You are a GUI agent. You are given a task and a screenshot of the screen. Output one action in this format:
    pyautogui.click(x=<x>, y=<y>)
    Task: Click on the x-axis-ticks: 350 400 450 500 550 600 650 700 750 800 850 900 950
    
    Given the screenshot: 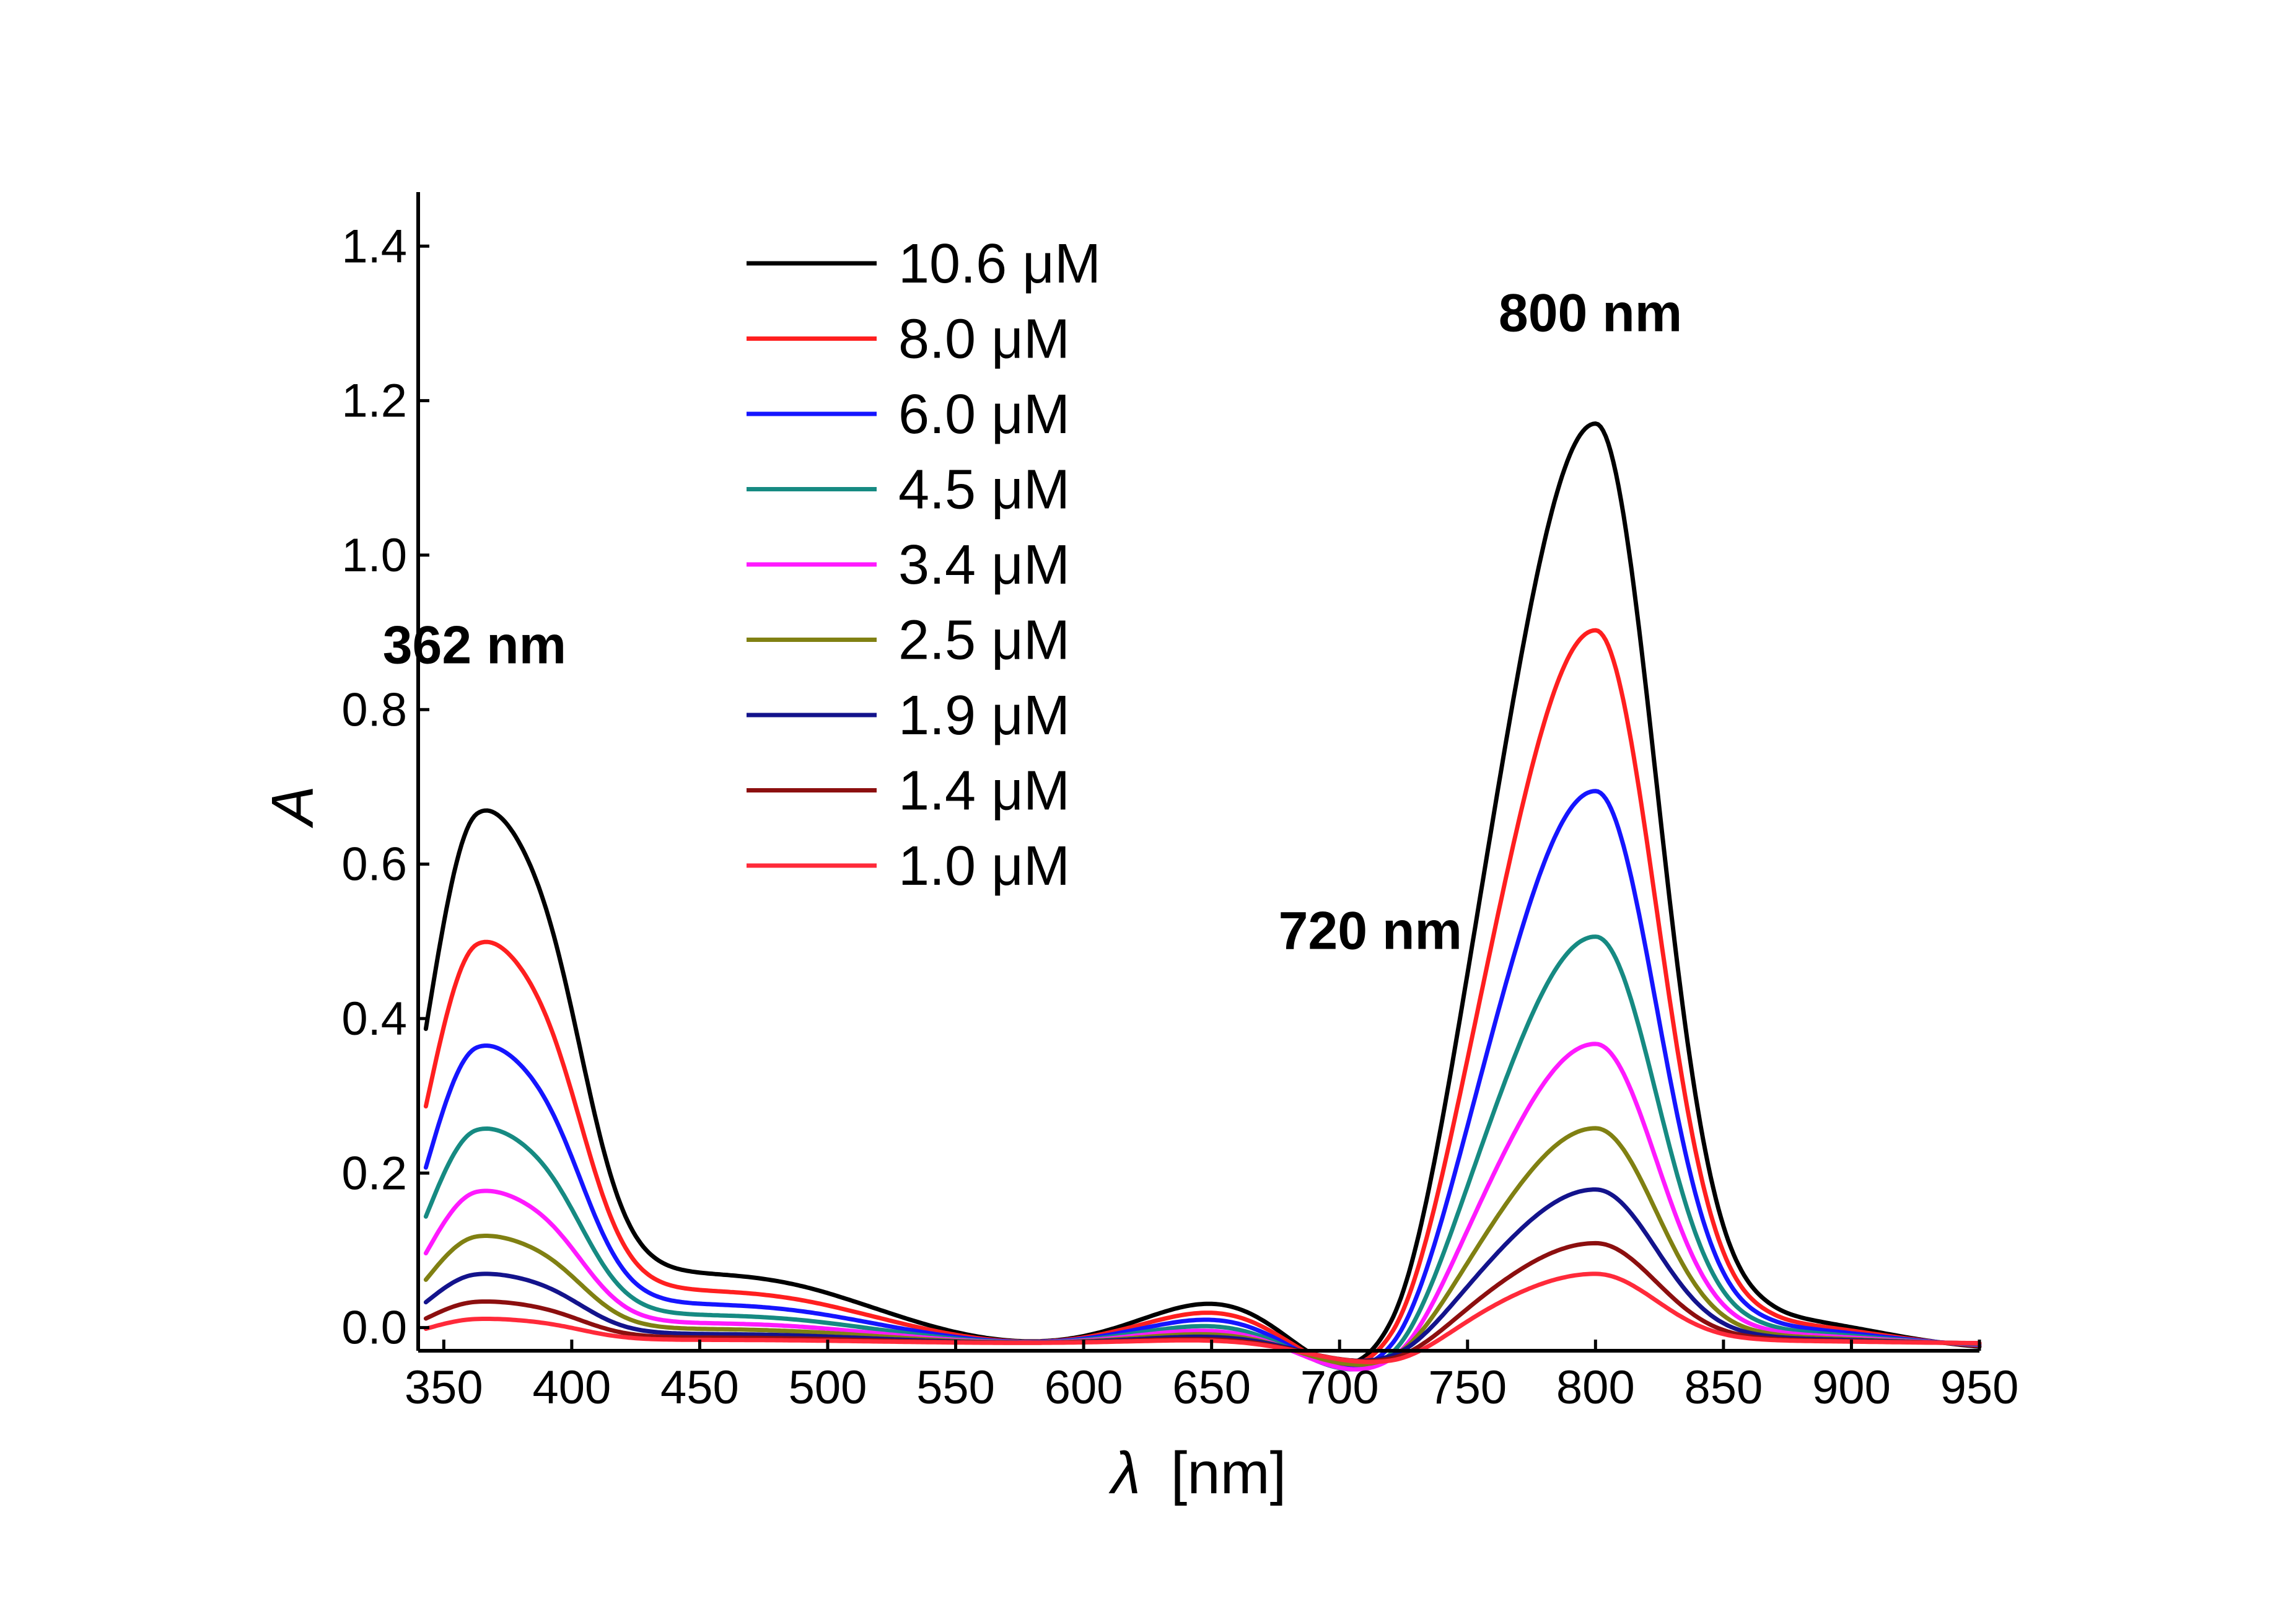 What is the action you would take?
    pyautogui.click(x=1212, y=1377)
    